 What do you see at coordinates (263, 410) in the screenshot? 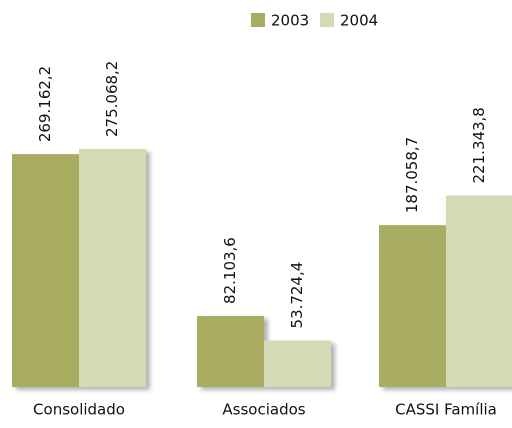
I see `x-tick-label: Associados` at bounding box center [263, 410].